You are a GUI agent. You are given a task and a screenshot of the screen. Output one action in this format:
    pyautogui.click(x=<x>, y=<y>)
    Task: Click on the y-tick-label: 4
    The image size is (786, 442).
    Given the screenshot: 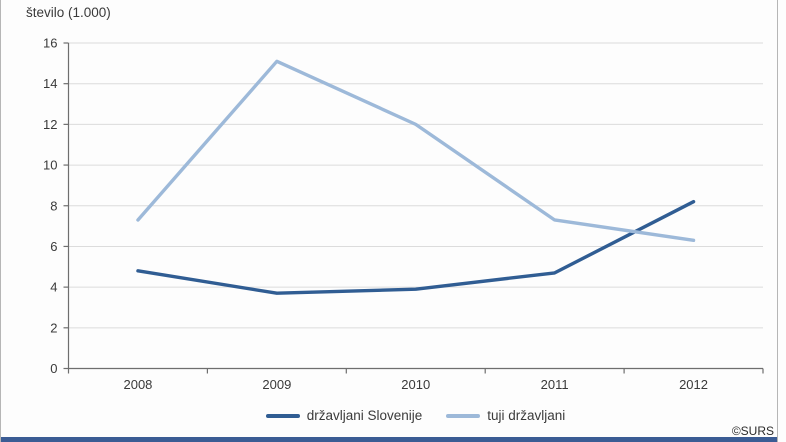 What is the action you would take?
    pyautogui.click(x=53, y=287)
    